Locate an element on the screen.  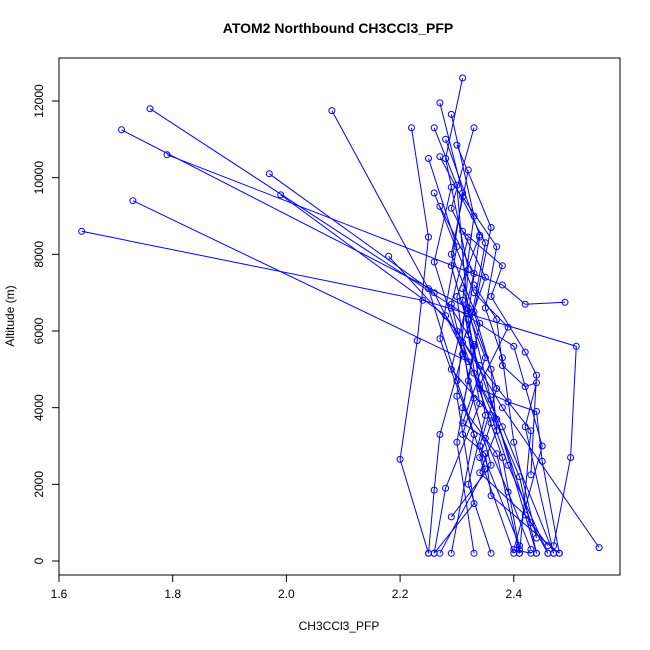
y-tick-label: 10000 is located at coordinates (39, 178).